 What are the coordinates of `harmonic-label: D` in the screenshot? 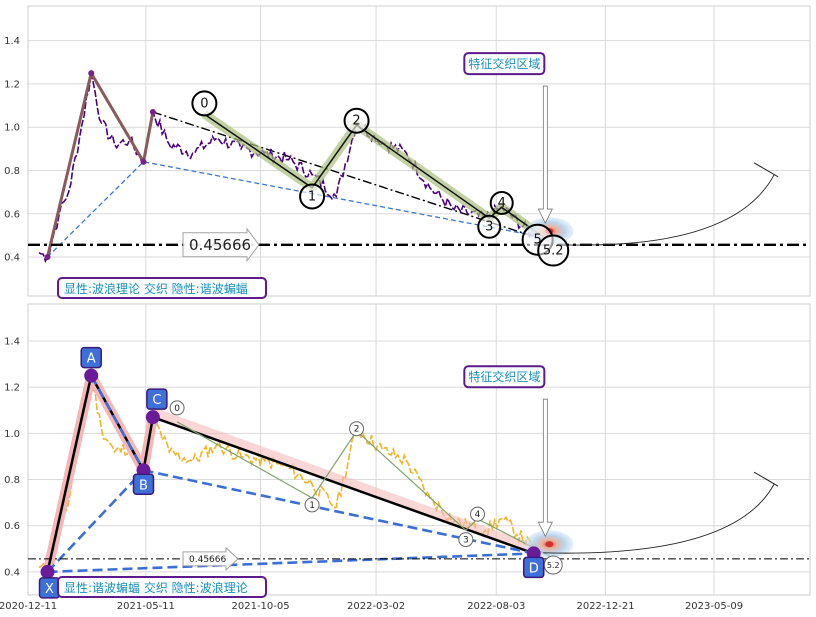 It's located at (534, 568).